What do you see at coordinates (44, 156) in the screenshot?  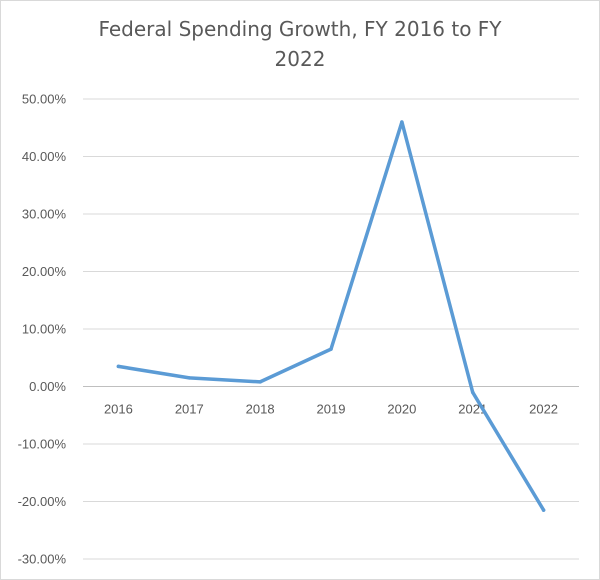 I see `y-tick-label: 40.00%` at bounding box center [44, 156].